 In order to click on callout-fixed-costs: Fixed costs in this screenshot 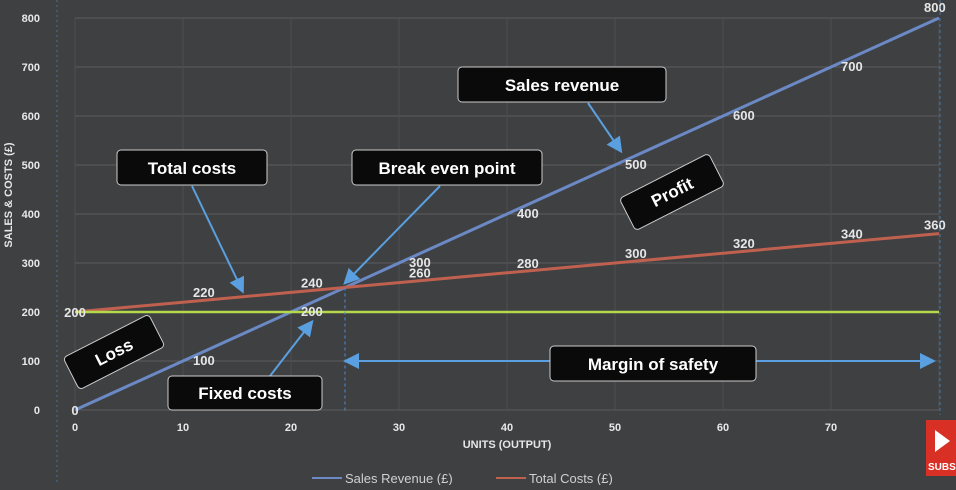, I will do `click(245, 393)`.